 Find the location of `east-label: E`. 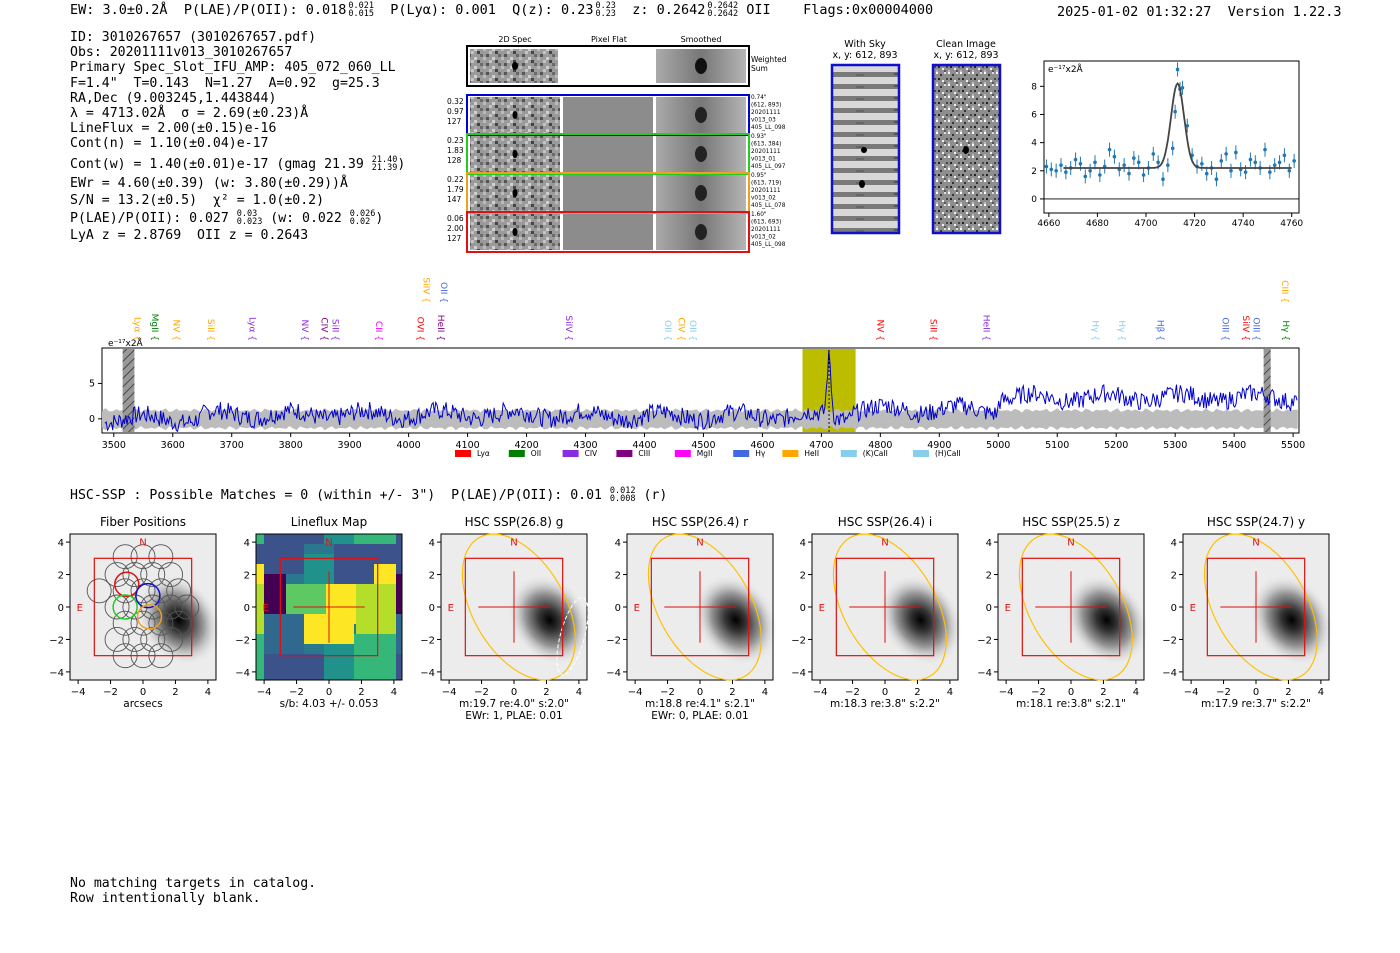

east-label: E is located at coordinates (822, 608).